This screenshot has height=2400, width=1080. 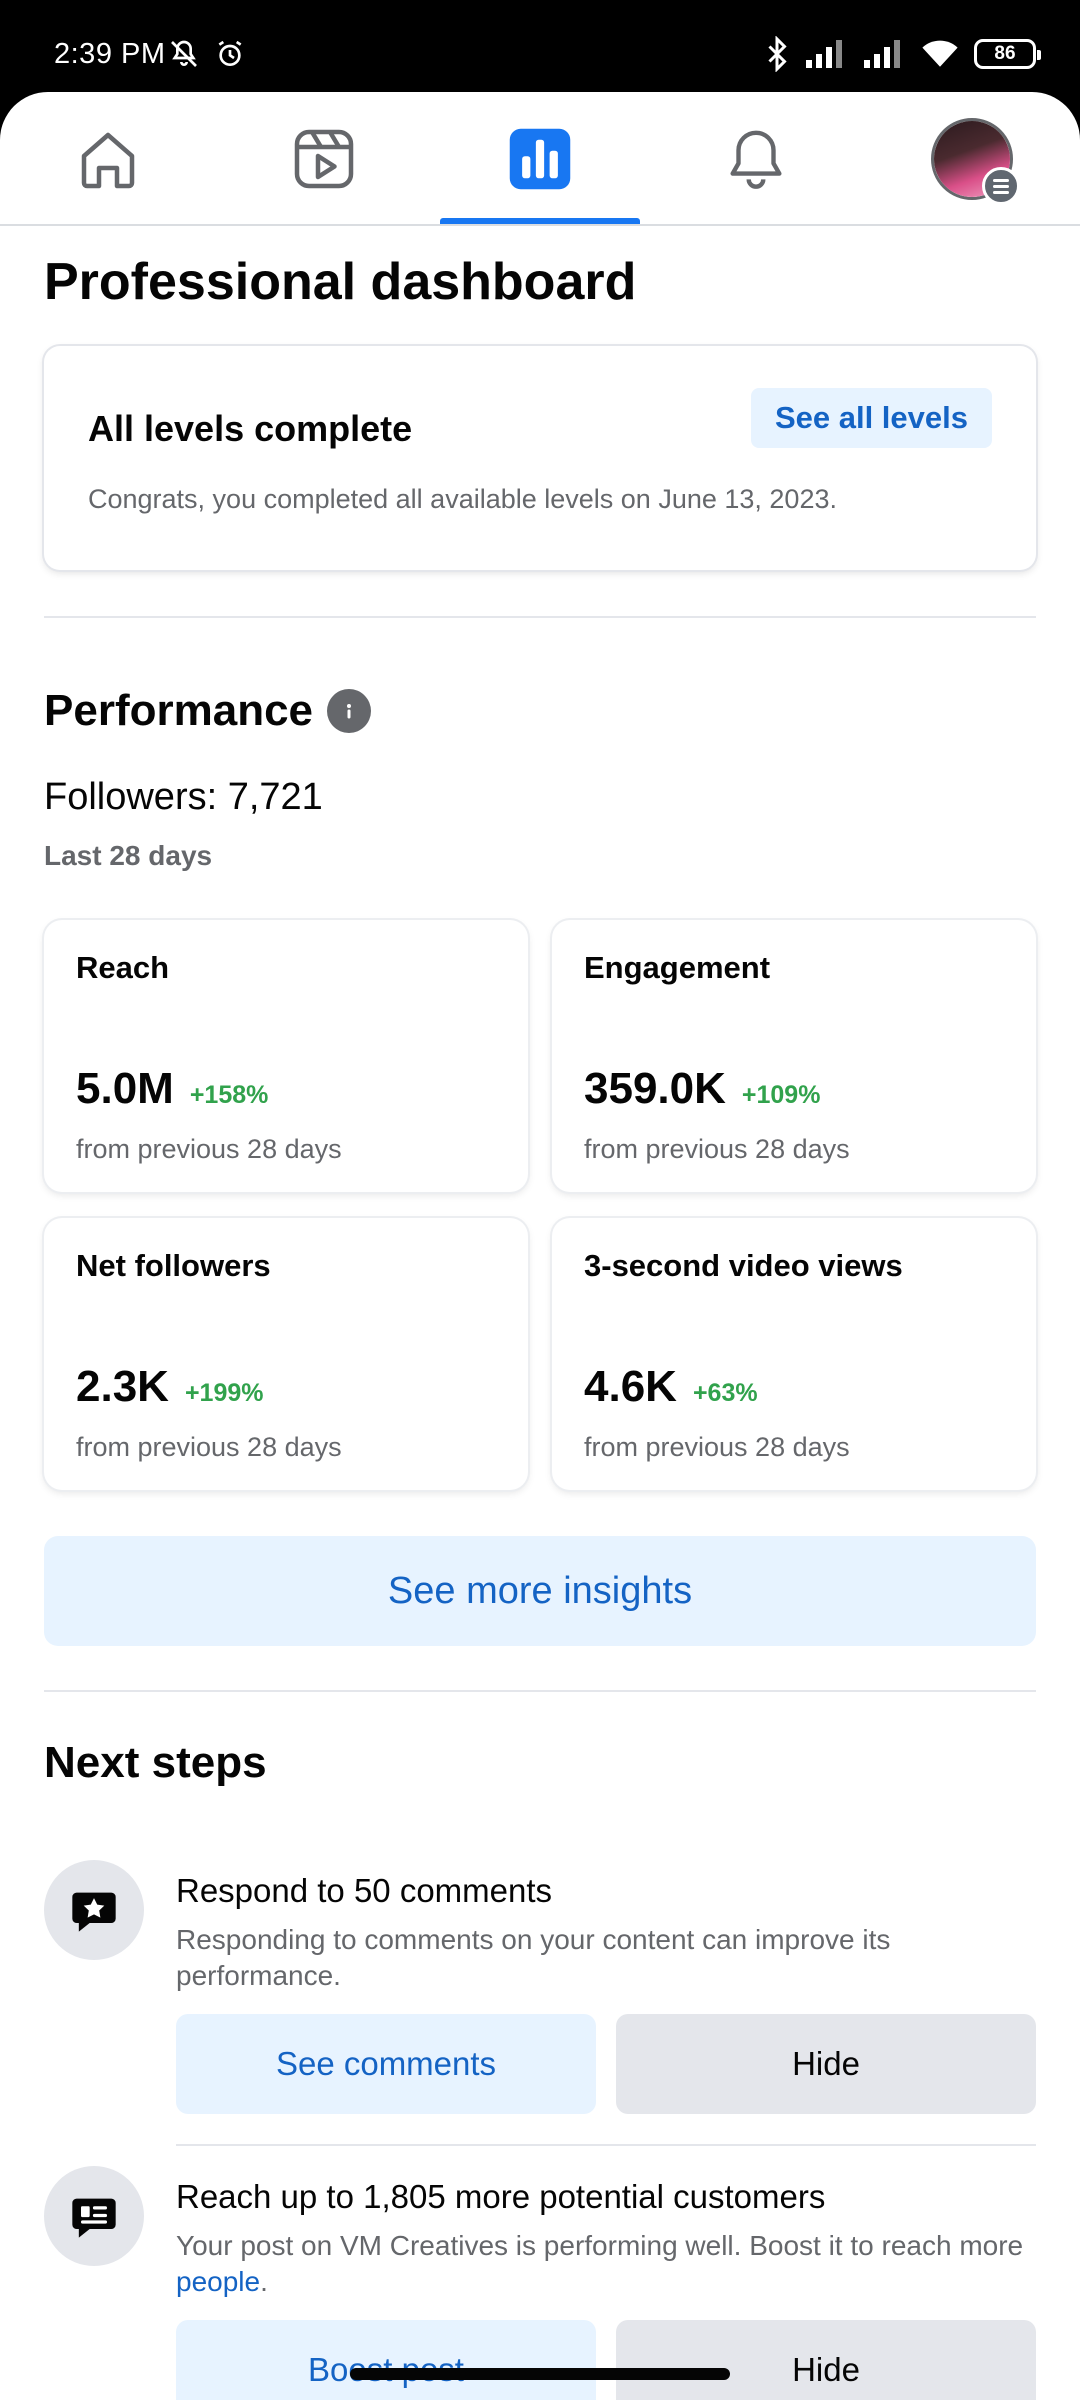 What do you see at coordinates (286, 1056) in the screenshot?
I see `stat-card-reach: Reach 5.0M +158% from previous 28 days` at bounding box center [286, 1056].